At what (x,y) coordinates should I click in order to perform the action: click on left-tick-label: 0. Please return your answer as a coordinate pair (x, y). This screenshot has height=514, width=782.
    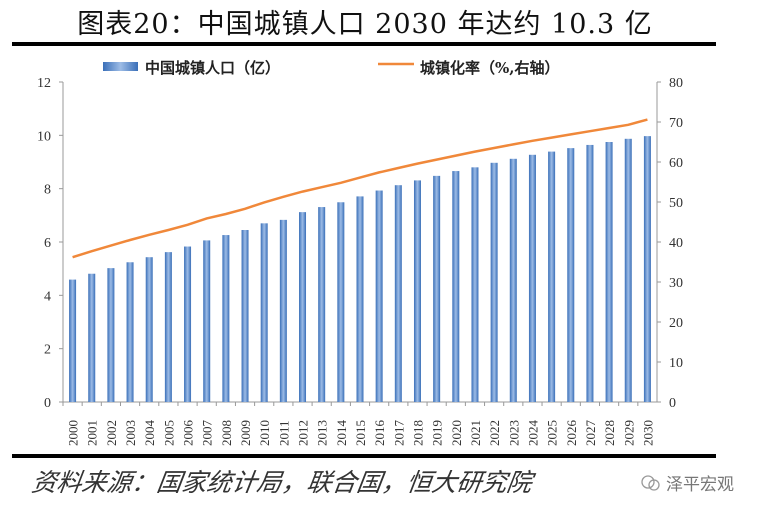
    Looking at the image, I should click on (47, 403).